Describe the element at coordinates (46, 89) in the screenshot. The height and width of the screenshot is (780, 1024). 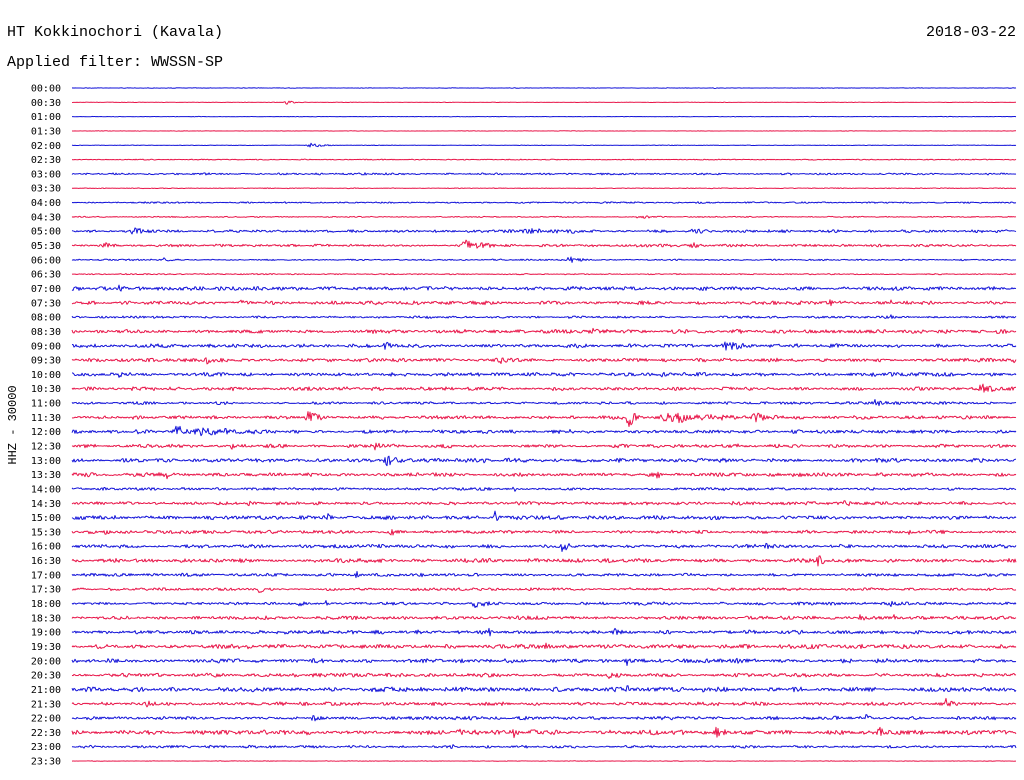
I see `time-label-00-00: 00:00` at that location.